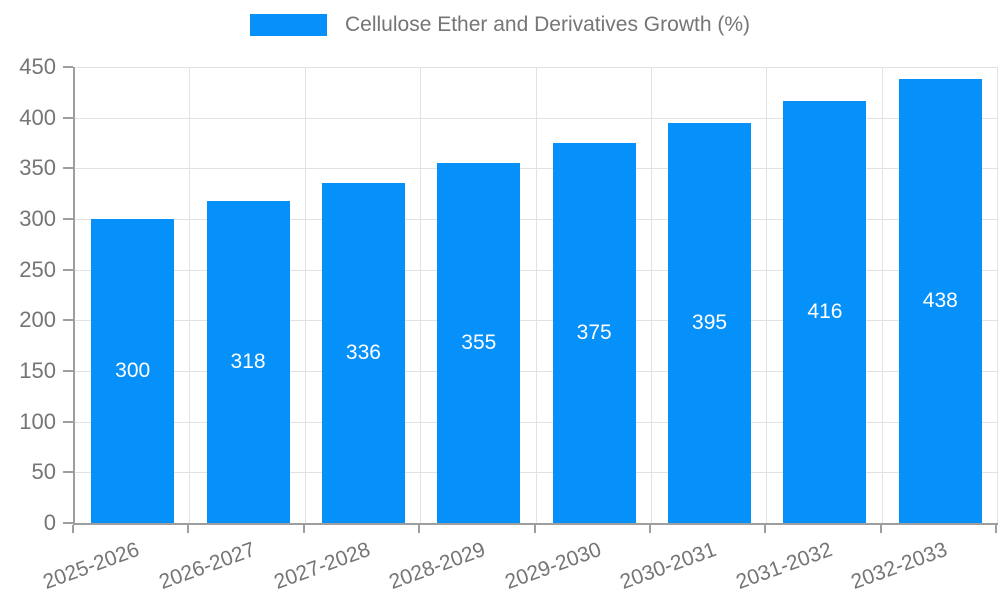  Describe the element at coordinates (668, 566) in the screenshot. I see `x-axis-label-2030-2031: 2030-2031` at that location.